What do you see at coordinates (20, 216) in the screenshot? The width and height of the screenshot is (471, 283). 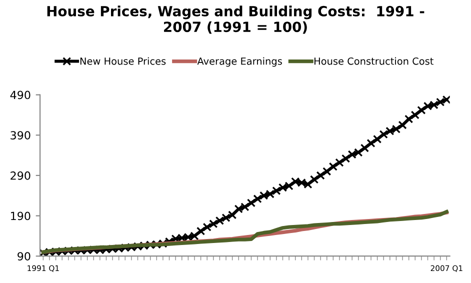 I see `y-tick-label: 190` at bounding box center [20, 216].